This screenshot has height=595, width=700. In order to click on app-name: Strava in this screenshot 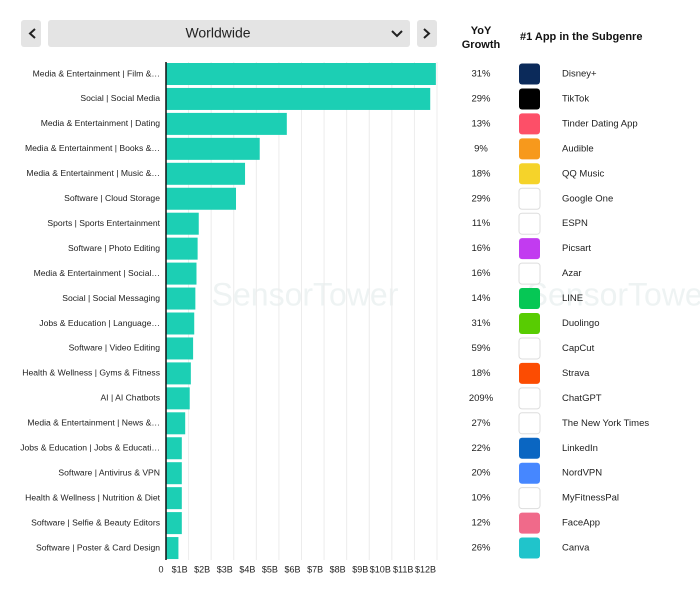, I will do `click(576, 373)`.